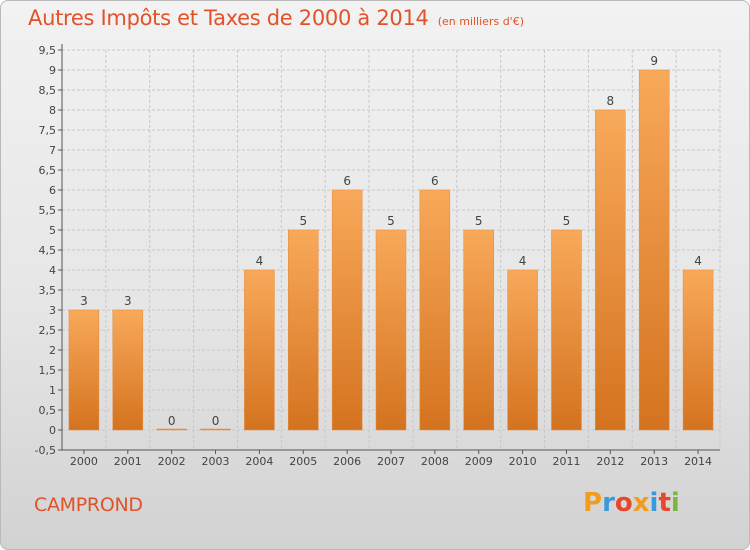 The image size is (750, 550). What do you see at coordinates (391, 461) in the screenshot?
I see `x-tick-label: 2007` at bounding box center [391, 461].